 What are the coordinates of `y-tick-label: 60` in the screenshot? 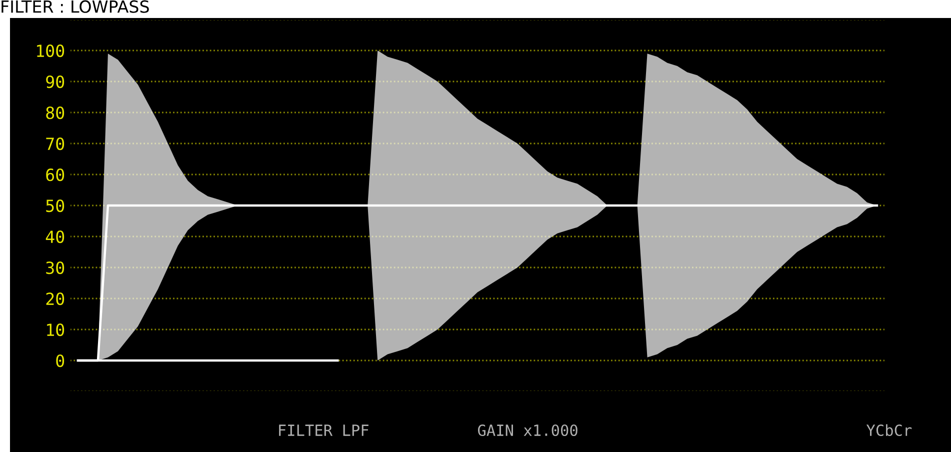 It's located at (55, 175).